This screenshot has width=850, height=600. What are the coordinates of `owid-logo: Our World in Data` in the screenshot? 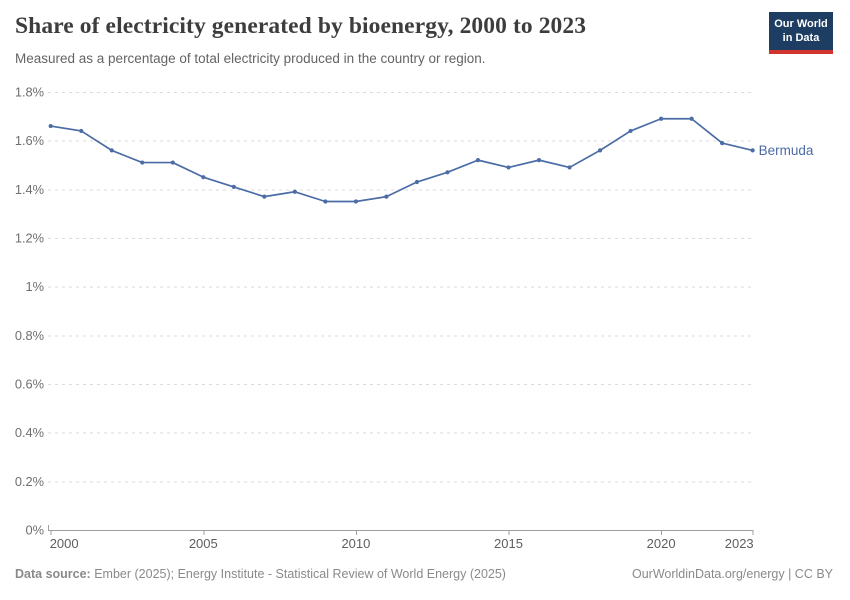 It's located at (801, 33).